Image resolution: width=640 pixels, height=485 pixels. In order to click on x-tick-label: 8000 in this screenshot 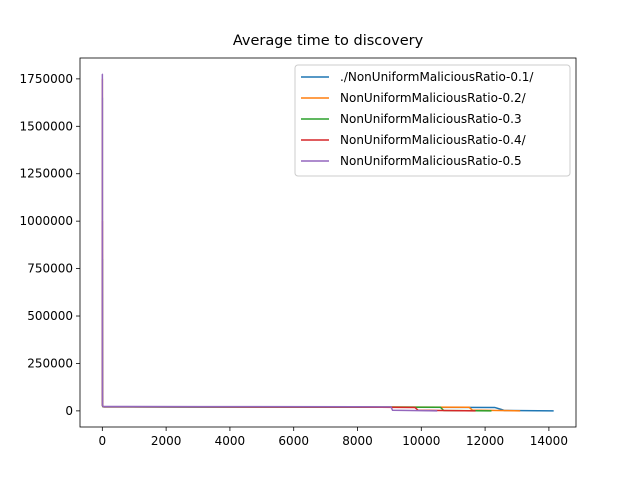, I will do `click(357, 441)`.